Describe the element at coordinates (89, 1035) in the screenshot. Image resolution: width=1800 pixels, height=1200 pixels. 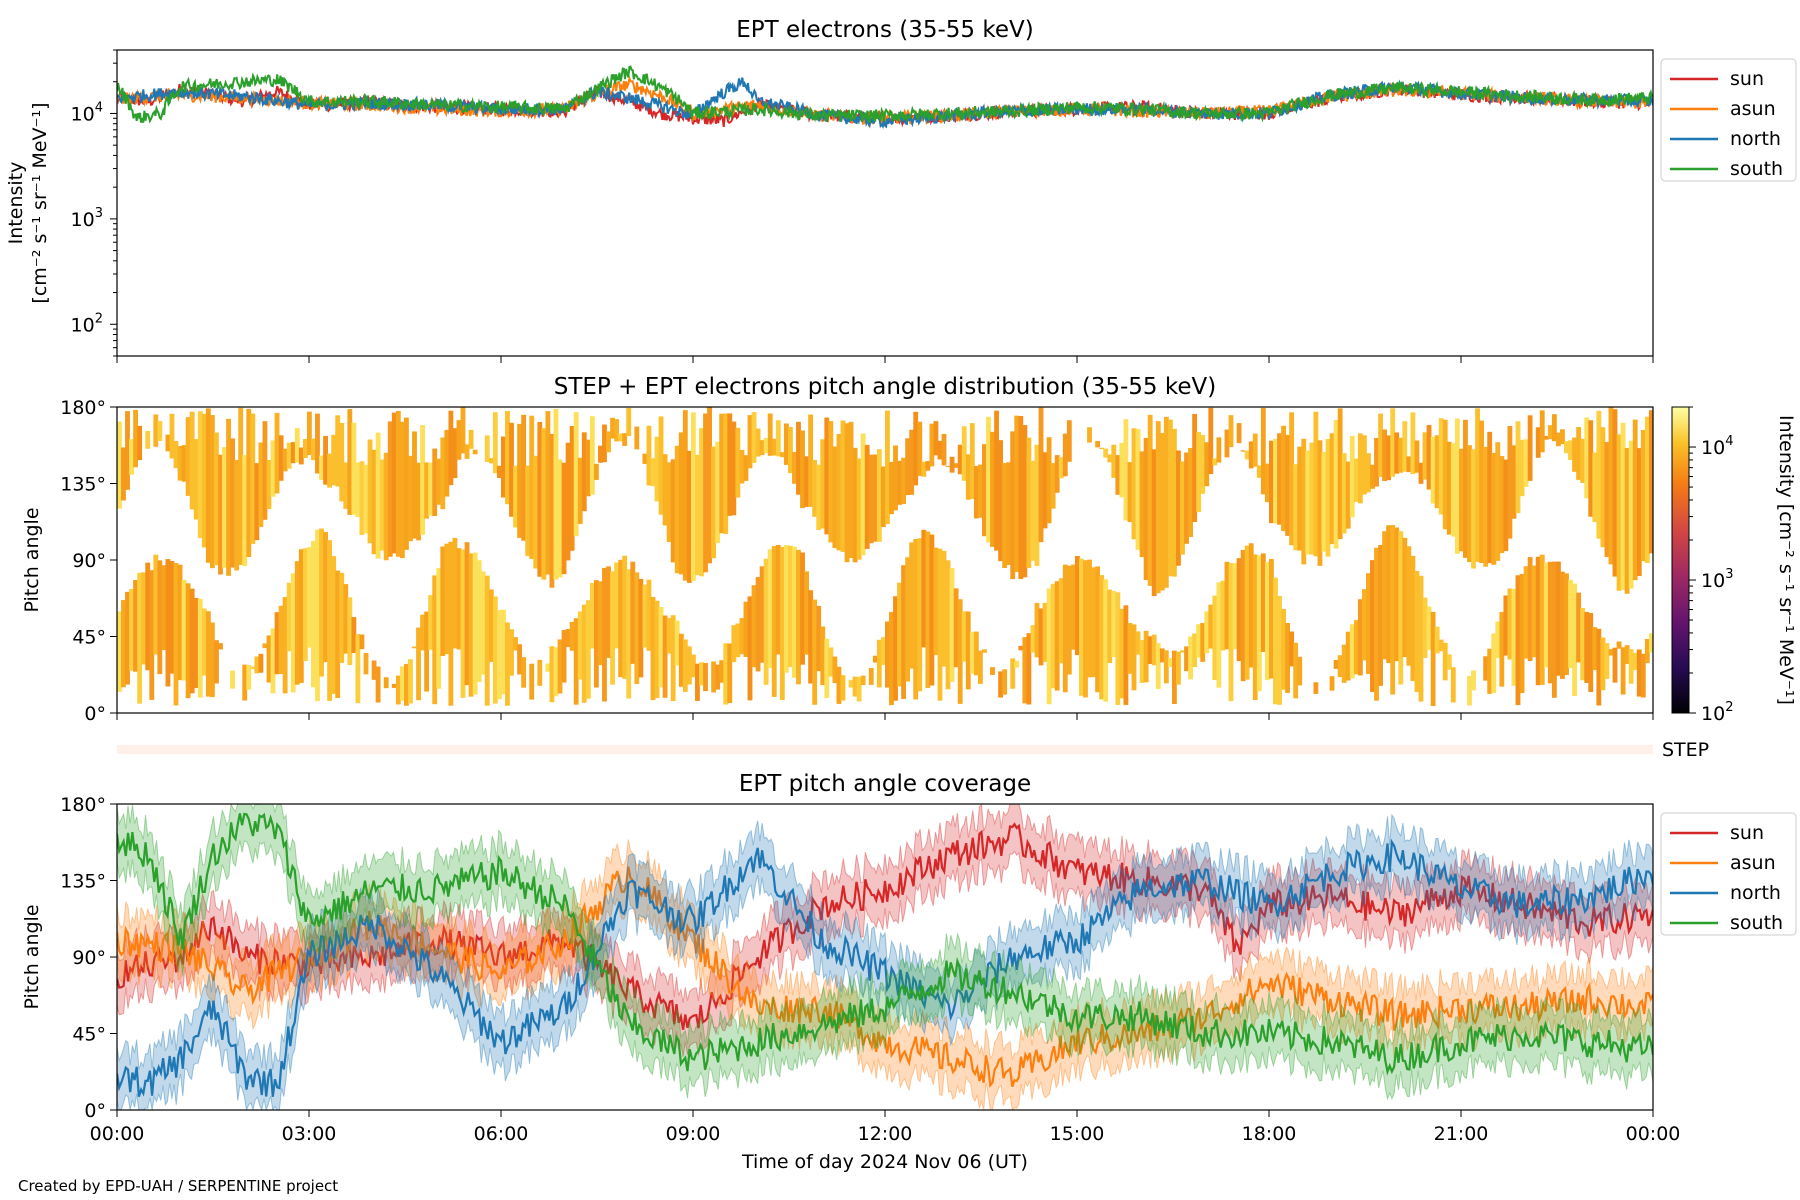
I see `ytick-label: 45°` at that location.